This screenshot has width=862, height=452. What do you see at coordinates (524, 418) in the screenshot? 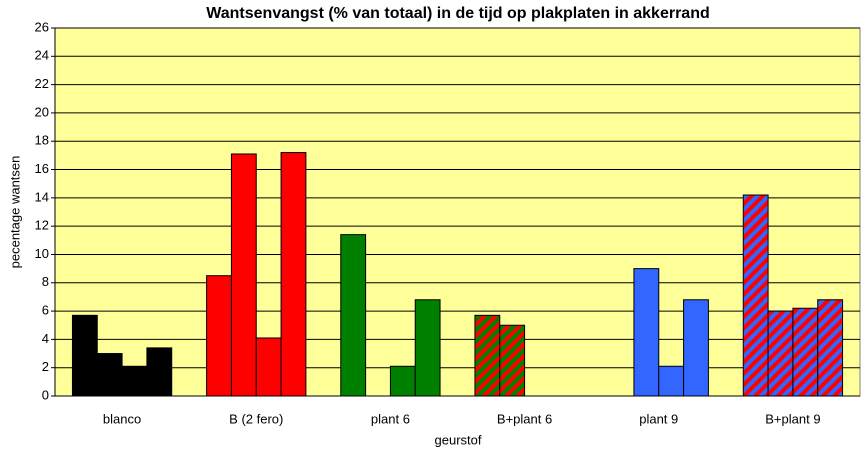
I see `x-tick-label: B+plant 6` at bounding box center [524, 418].